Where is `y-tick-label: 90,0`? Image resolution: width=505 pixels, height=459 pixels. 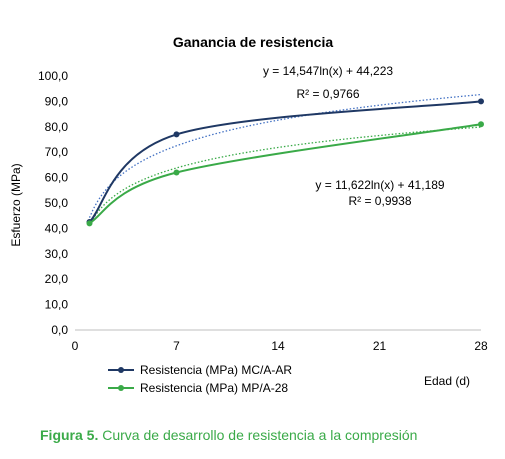
y-tick-label: 90,0 is located at coordinates (57, 101).